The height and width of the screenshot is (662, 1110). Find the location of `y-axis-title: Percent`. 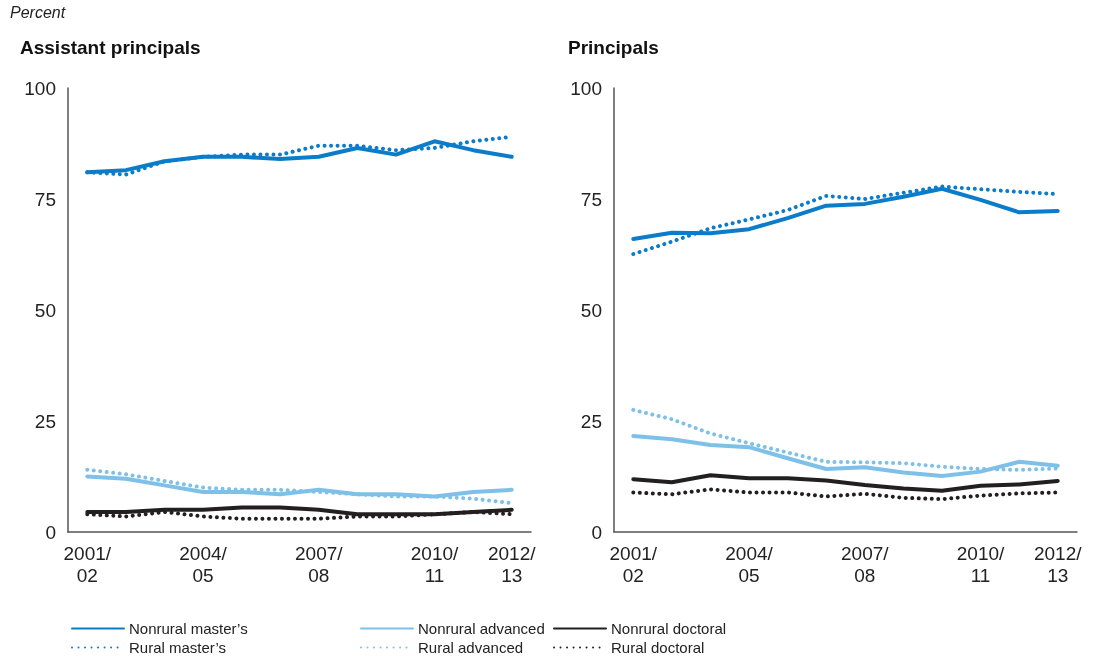

y-axis-title: Percent is located at coordinates (38, 12).